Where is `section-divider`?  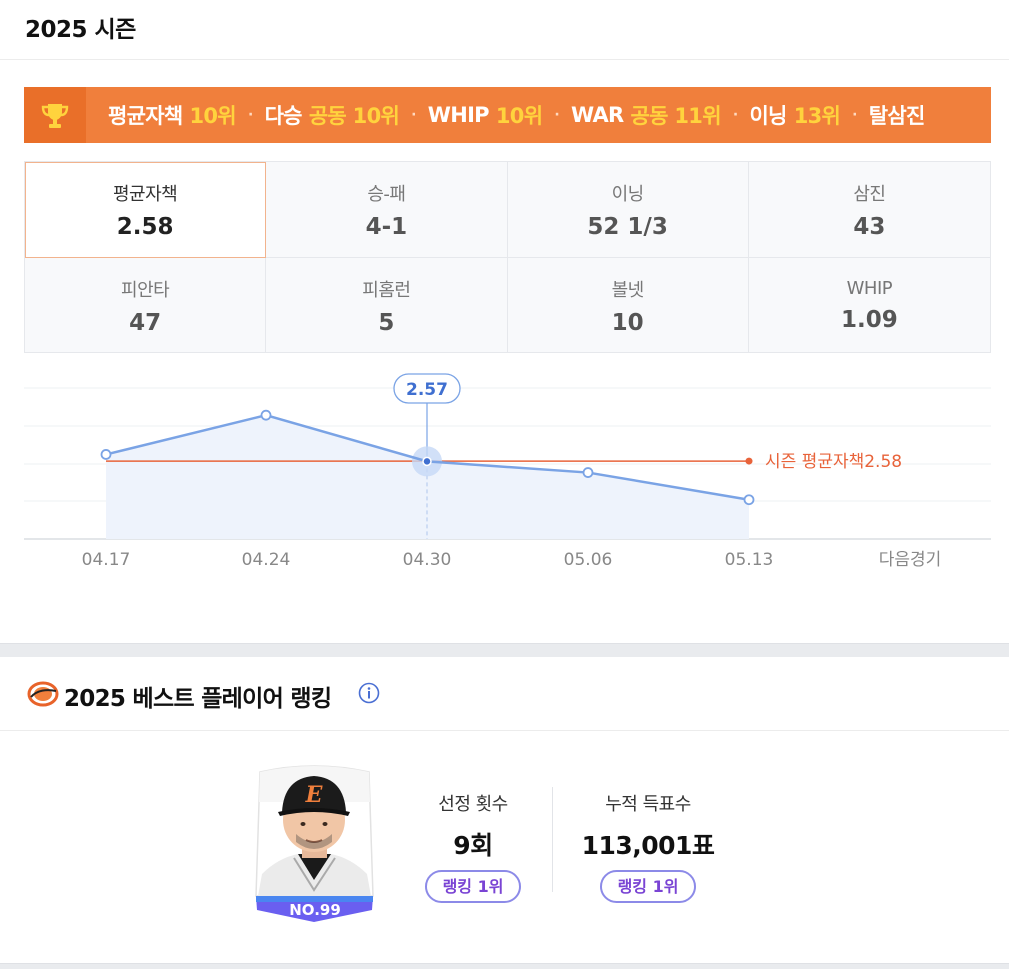 section-divider is located at coordinates (504, 650).